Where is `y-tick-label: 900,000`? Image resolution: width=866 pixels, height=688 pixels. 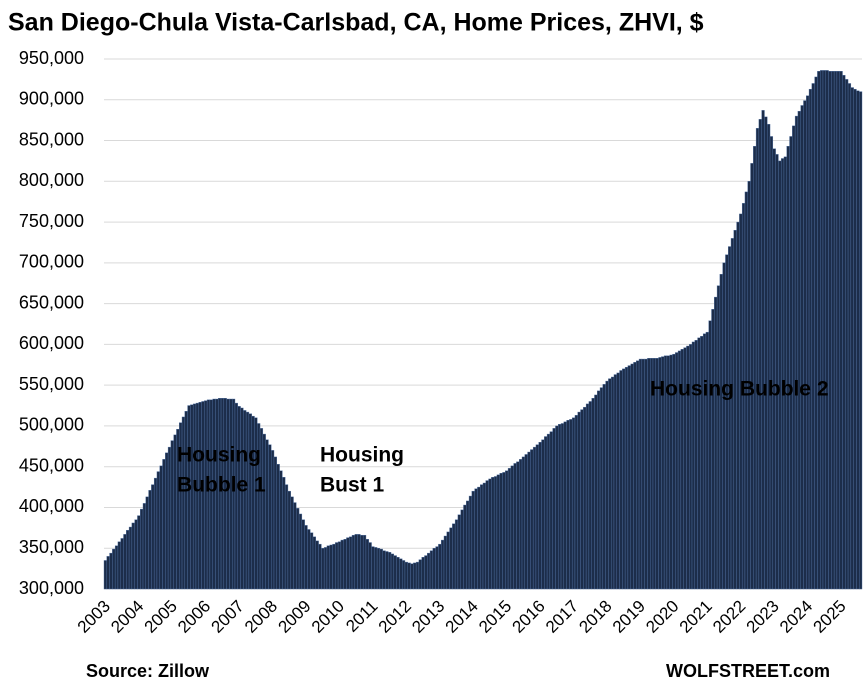 y-tick-label: 900,000 is located at coordinates (51, 99).